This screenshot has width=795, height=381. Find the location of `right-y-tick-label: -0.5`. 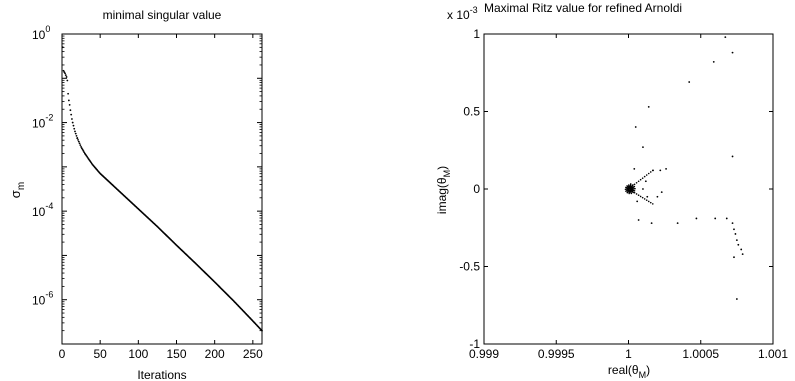

right-y-tick-label: -0.5 is located at coordinates (469, 267).